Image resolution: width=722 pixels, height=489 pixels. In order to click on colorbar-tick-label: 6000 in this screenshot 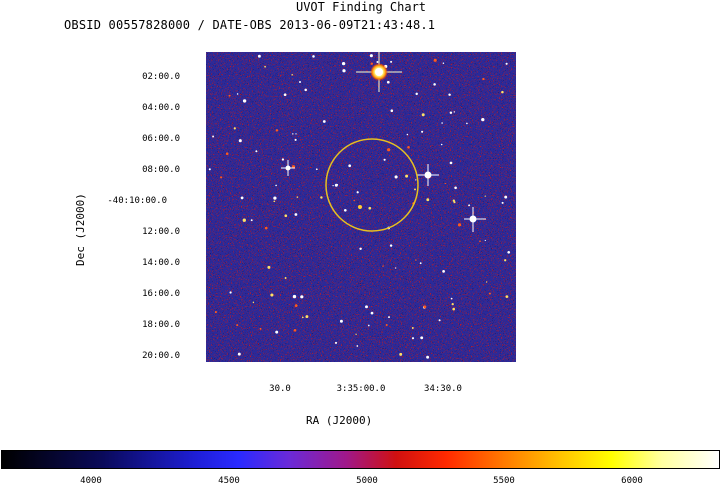, I will do `click(632, 481)`.